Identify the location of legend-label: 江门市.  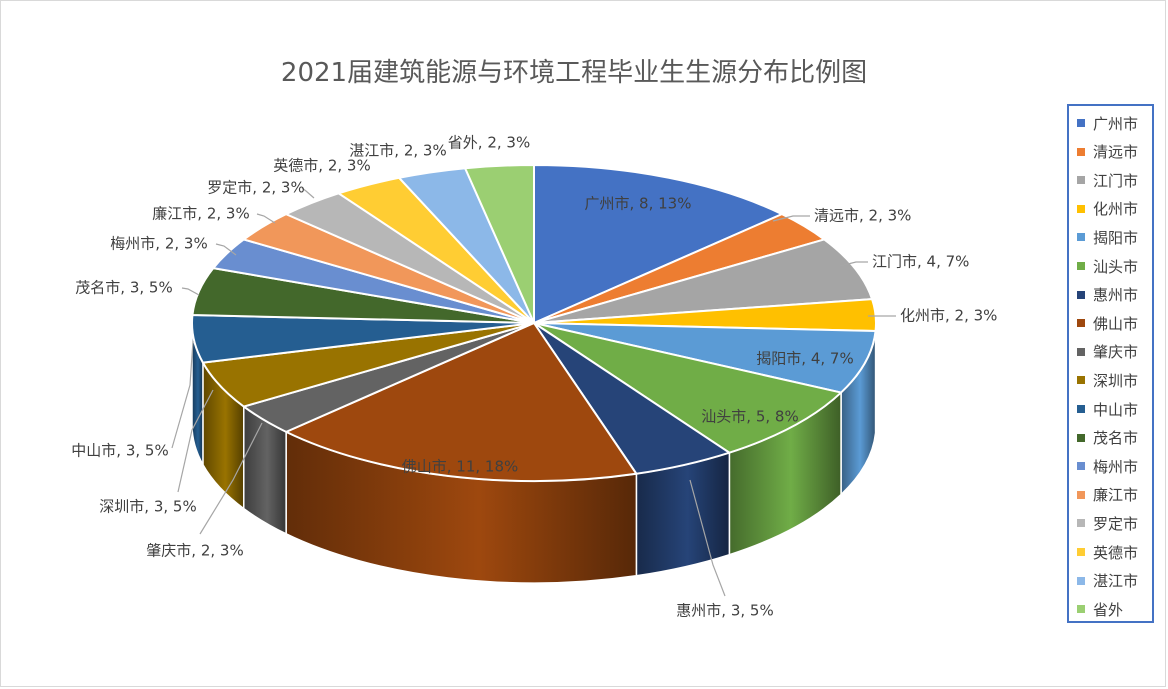
(1116, 180).